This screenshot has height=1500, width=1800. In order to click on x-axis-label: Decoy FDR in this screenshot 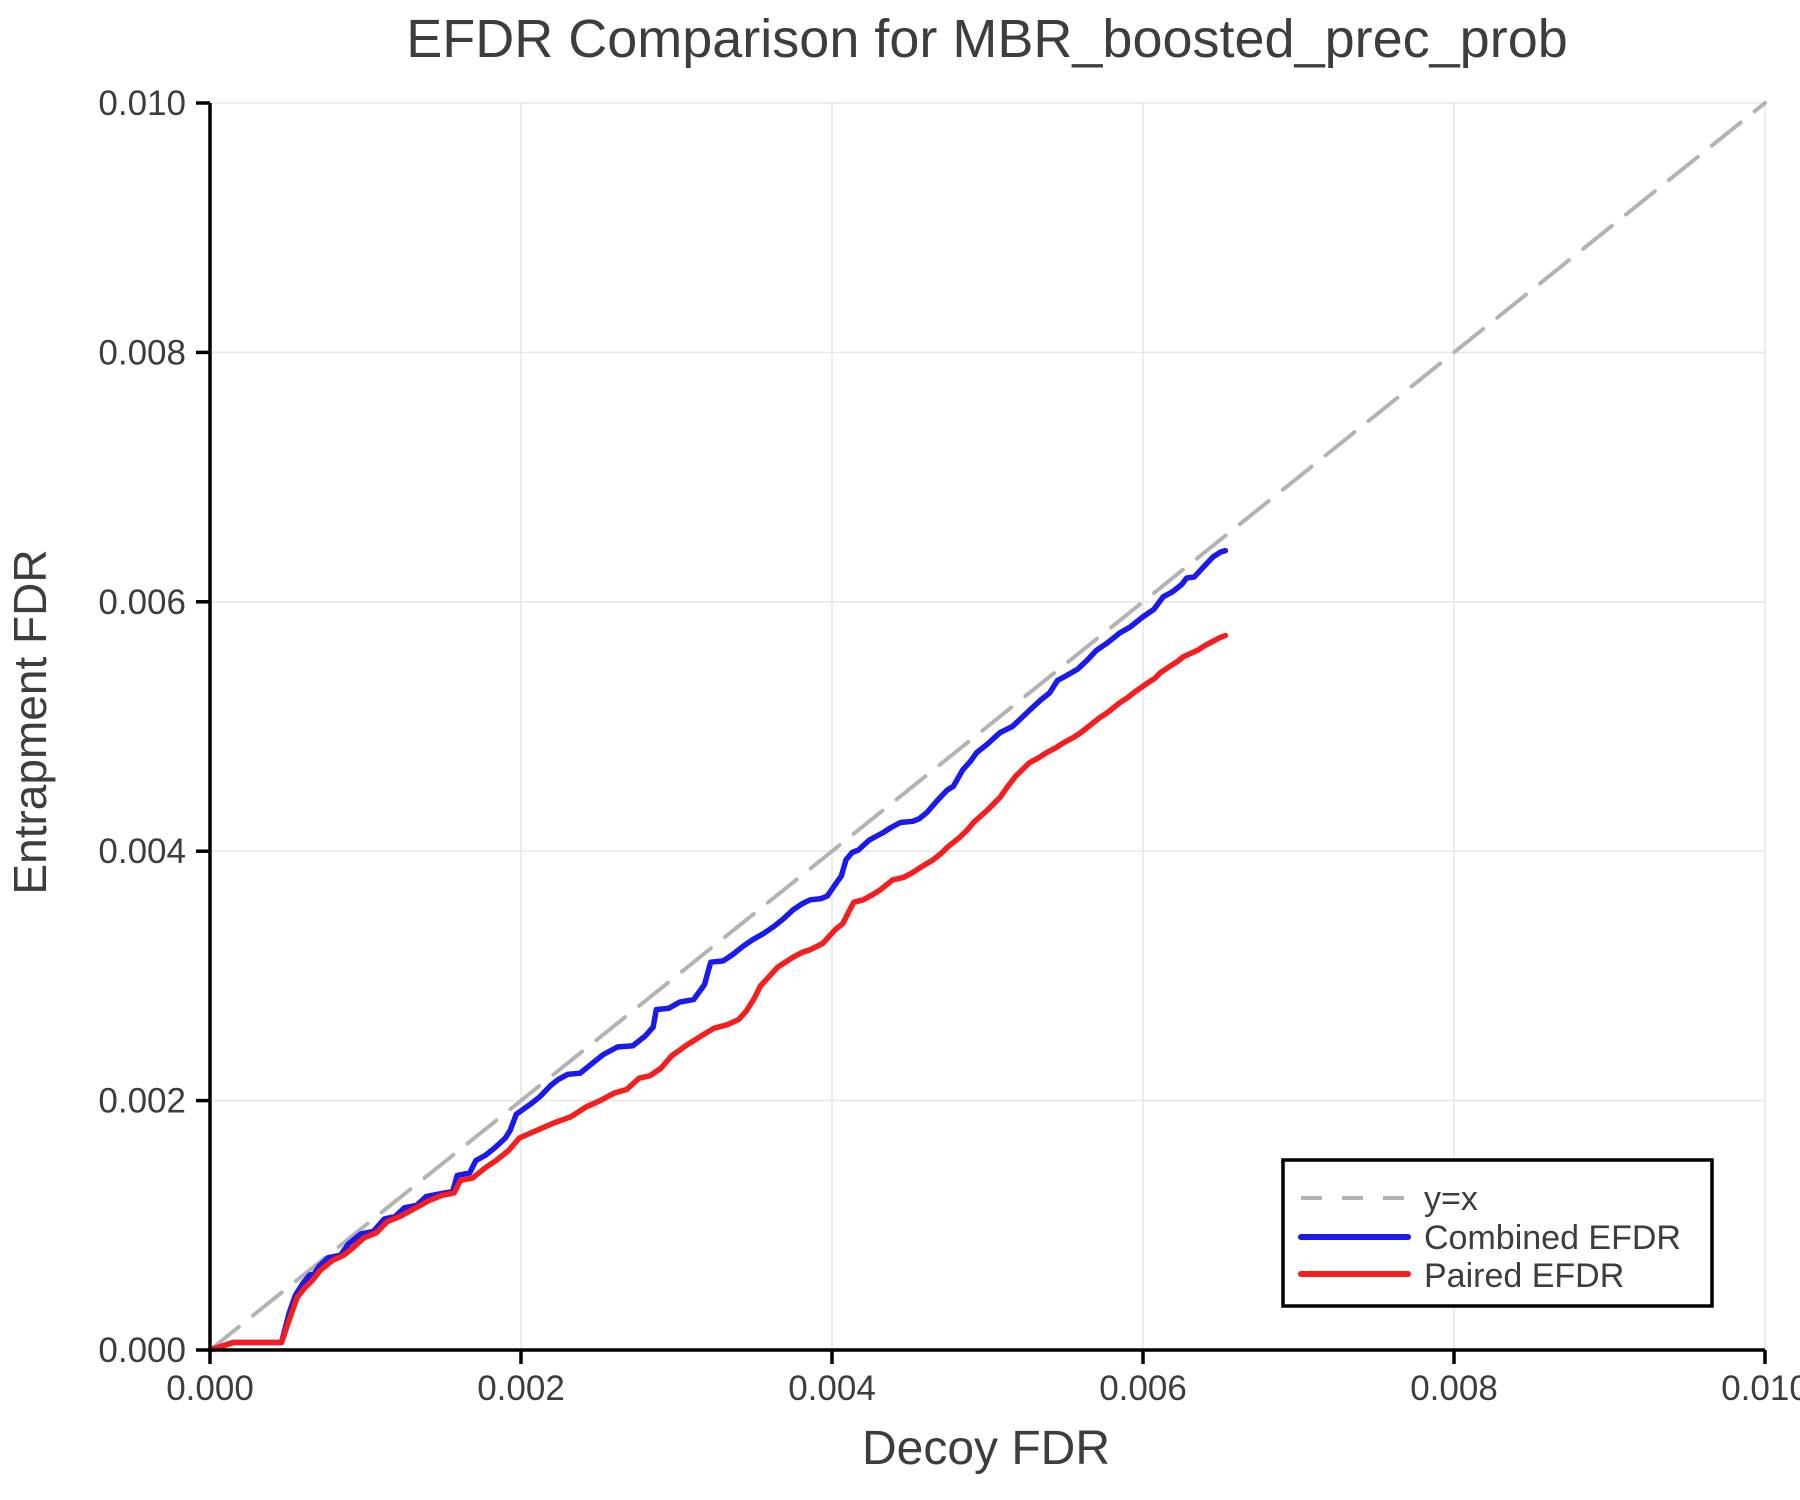, I will do `click(986, 1448)`.